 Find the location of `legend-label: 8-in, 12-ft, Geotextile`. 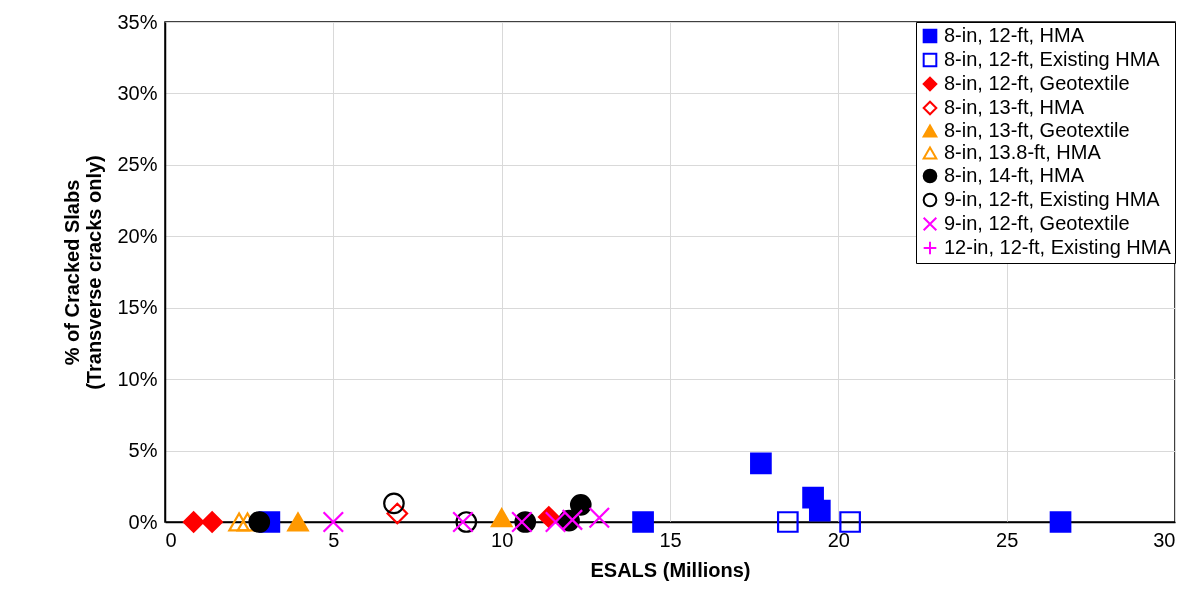

legend-label: 8-in, 12-ft, Geotextile is located at coordinates (1037, 83).